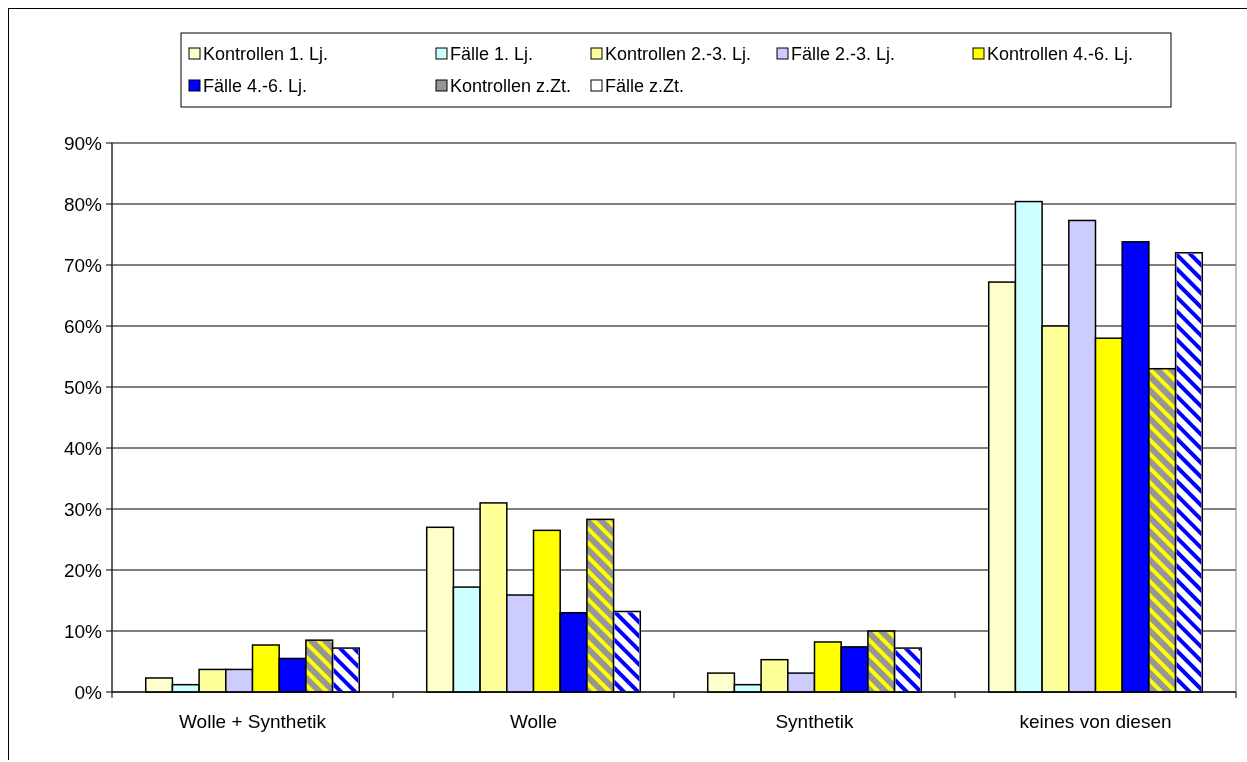 The image size is (1247, 762). What do you see at coordinates (83, 204) in the screenshot?
I see `y-tick-label: 80%` at bounding box center [83, 204].